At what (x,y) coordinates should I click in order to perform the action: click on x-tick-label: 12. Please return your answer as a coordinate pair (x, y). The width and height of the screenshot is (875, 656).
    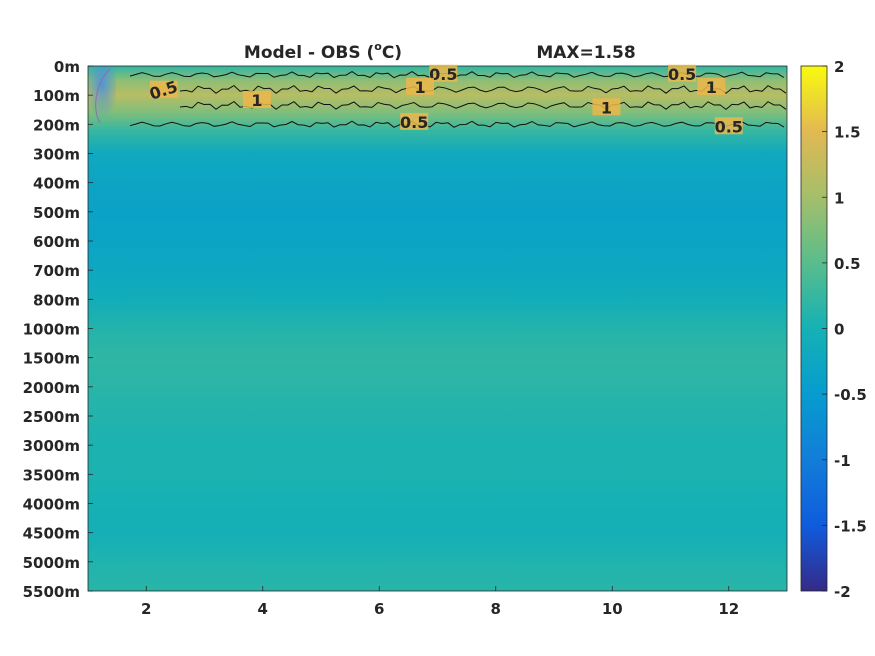
    Looking at the image, I should click on (728, 609).